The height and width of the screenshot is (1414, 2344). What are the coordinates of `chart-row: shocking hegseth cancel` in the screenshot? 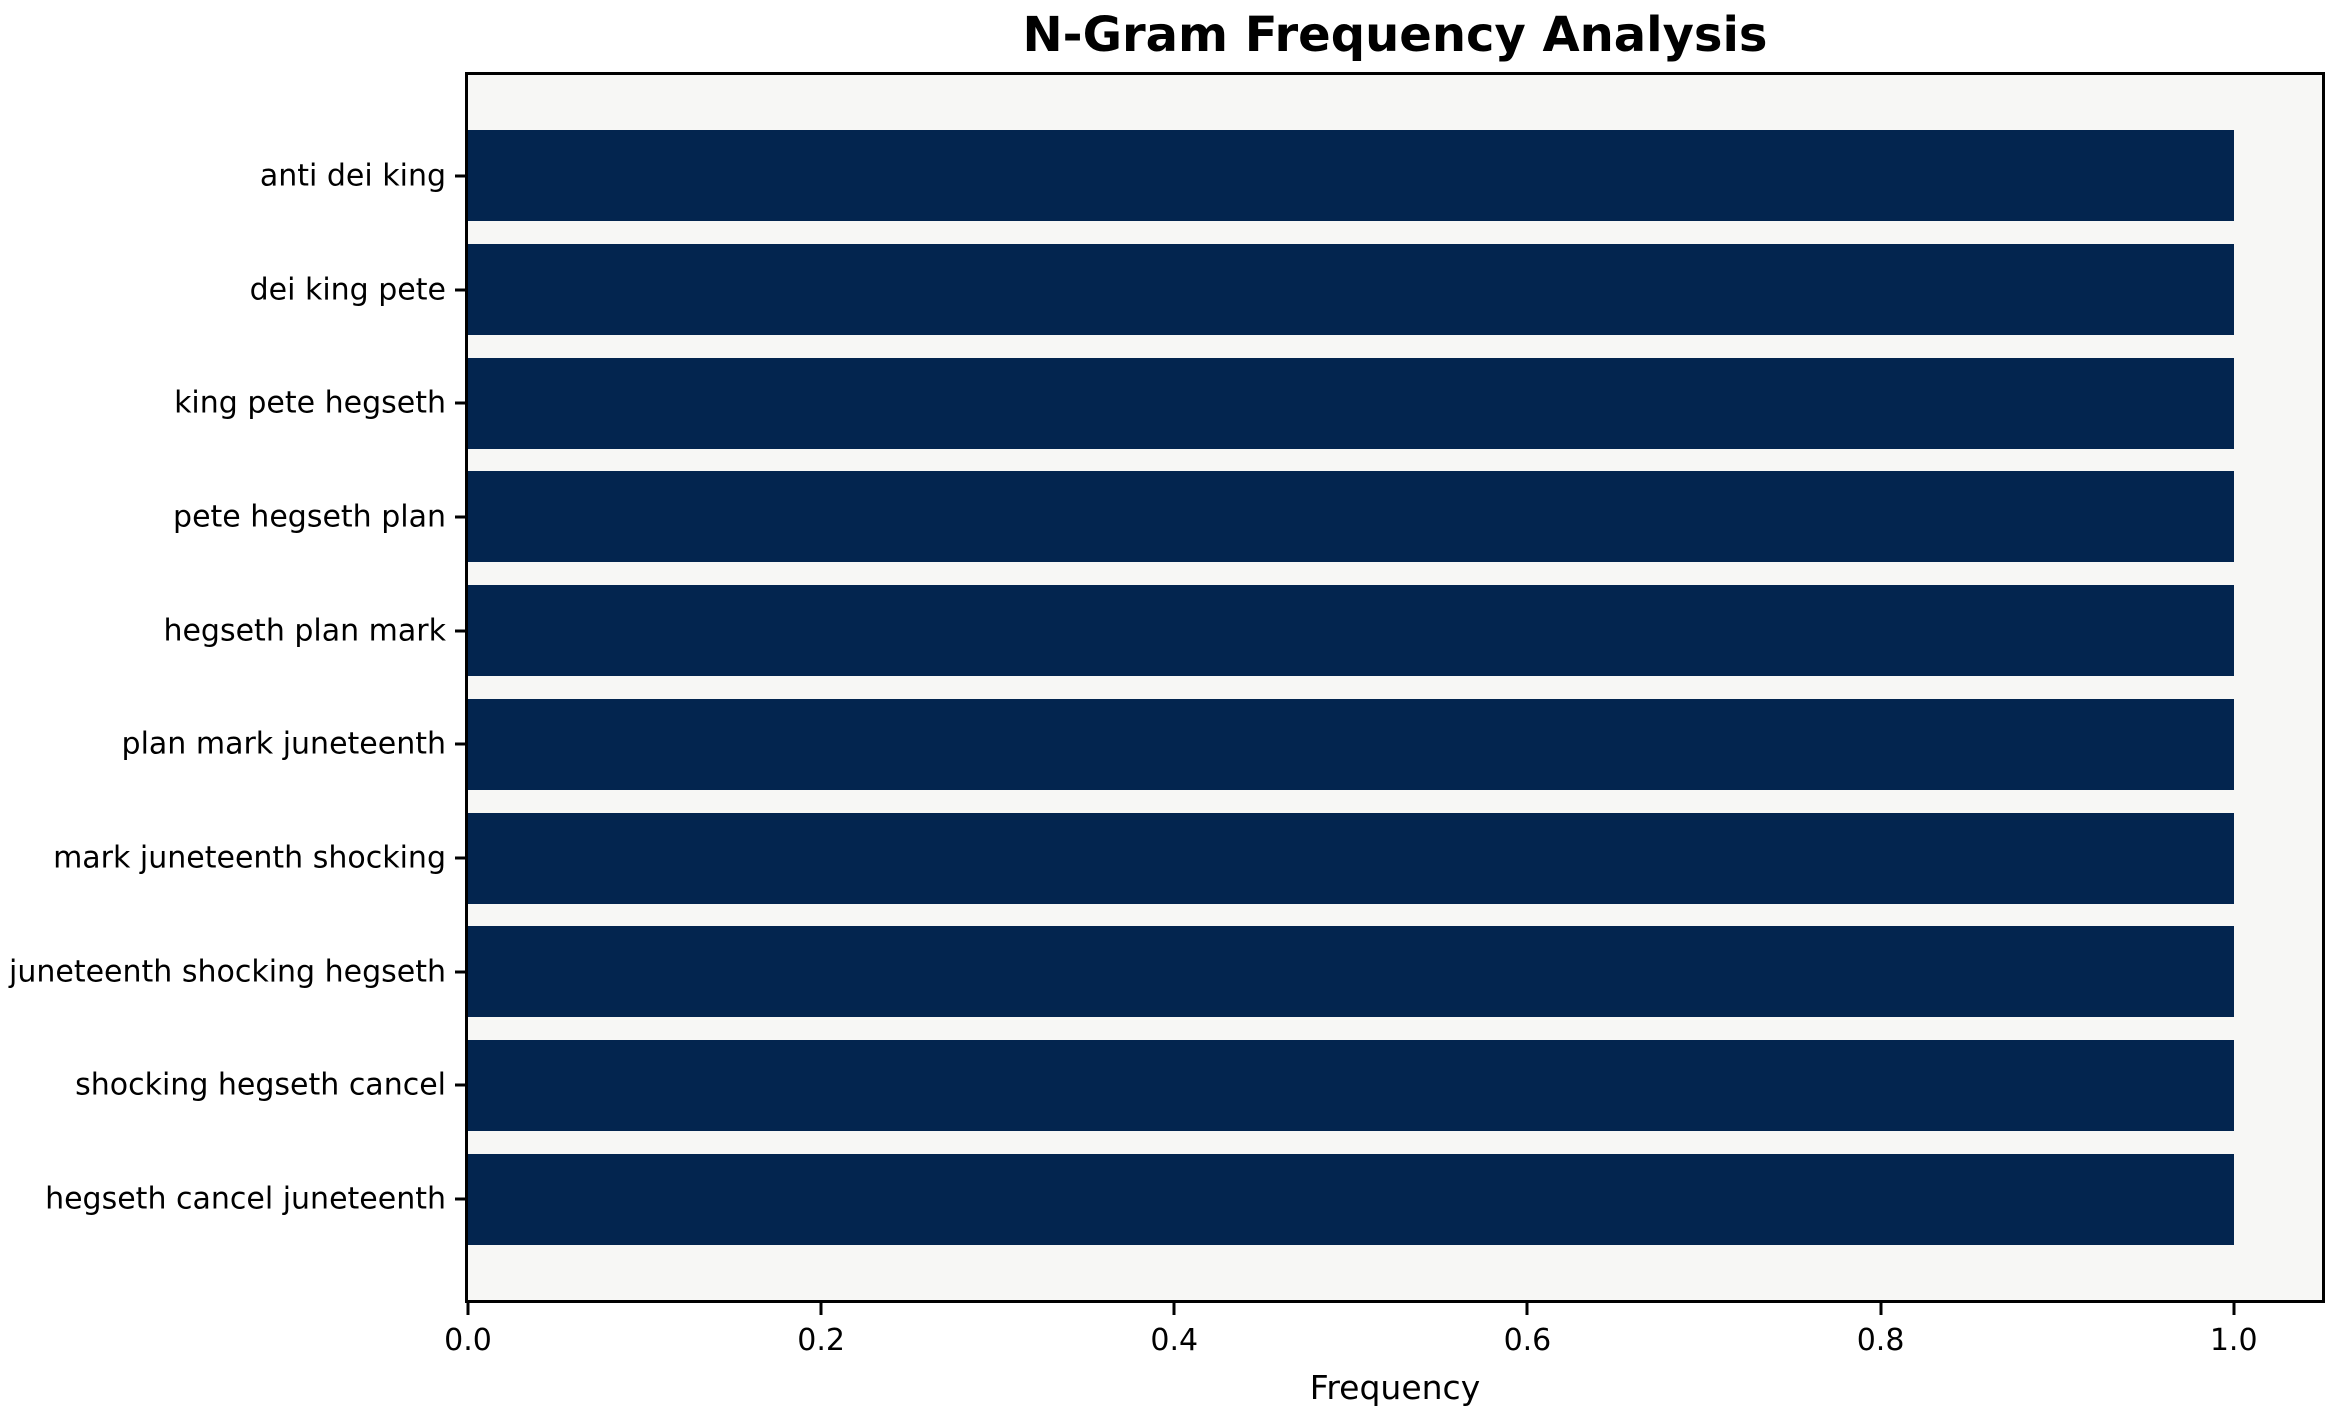 It's located at (1198, 1086).